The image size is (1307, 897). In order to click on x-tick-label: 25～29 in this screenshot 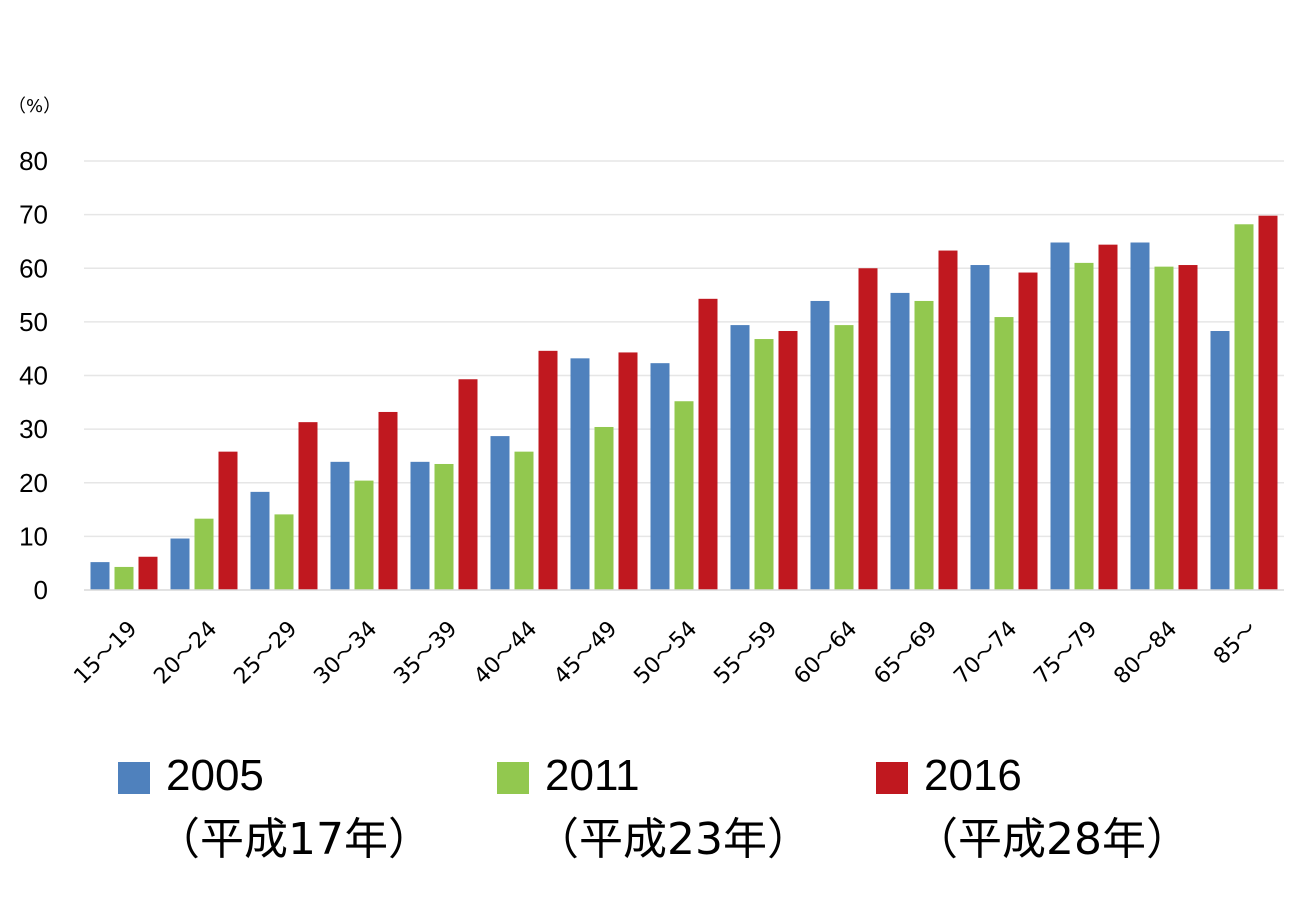, I will do `click(265, 653)`.